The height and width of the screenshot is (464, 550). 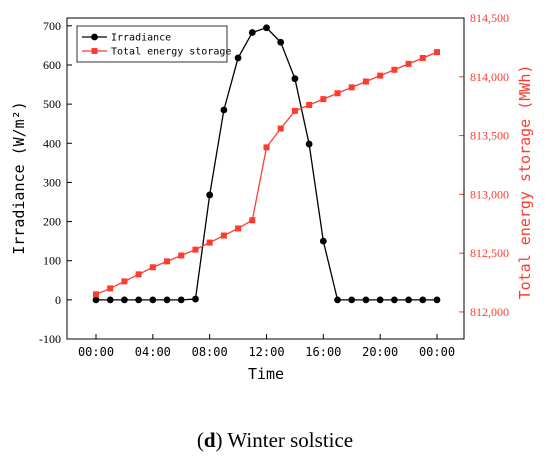 What do you see at coordinates (52, 104) in the screenshot?
I see `left-axis-tick-label: 500` at bounding box center [52, 104].